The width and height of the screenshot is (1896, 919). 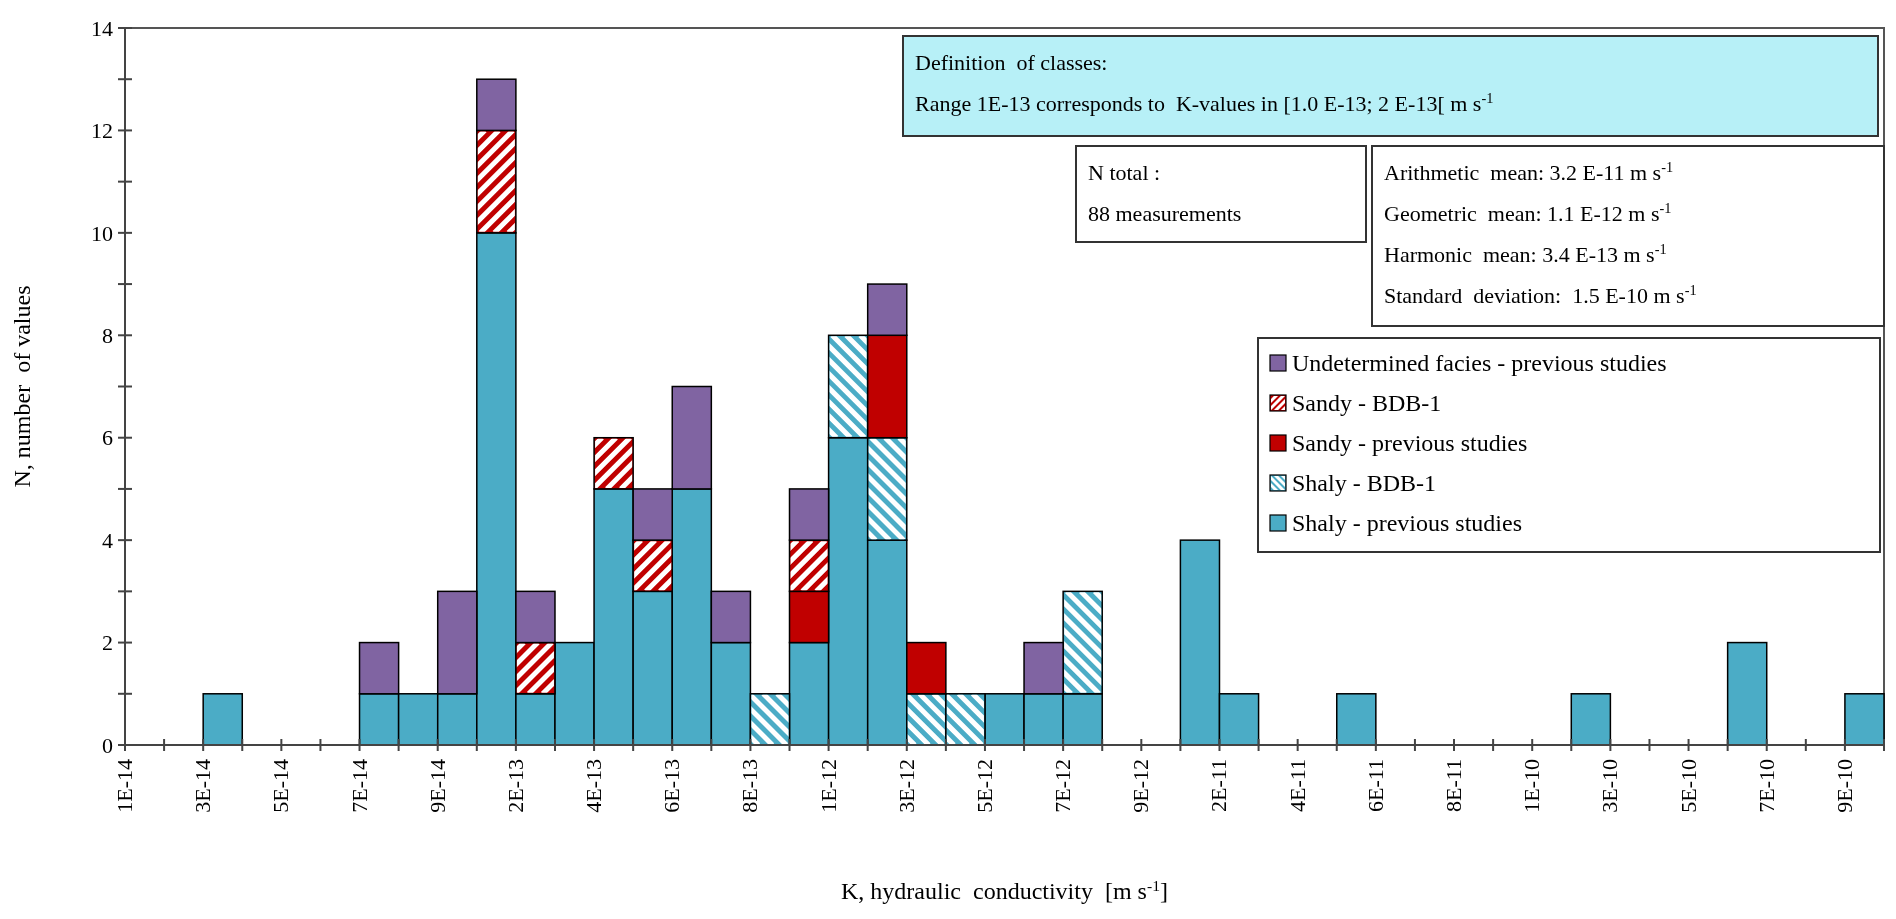 What do you see at coordinates (1766, 786) in the screenshot?
I see `x-tick-label: 7E-10` at bounding box center [1766, 786].